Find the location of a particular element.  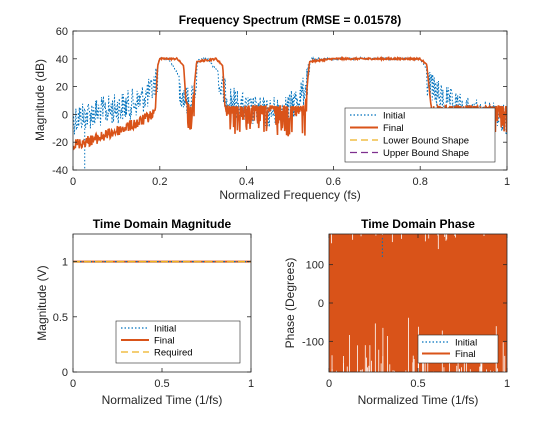

spectrum-ylabel: Magnitude (dB) is located at coordinates (40, 100).